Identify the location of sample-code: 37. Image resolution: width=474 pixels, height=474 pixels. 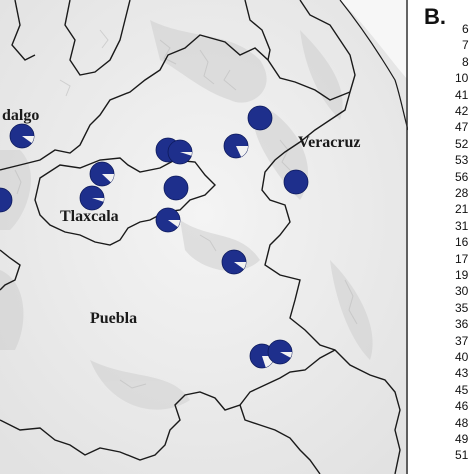
(462, 340).